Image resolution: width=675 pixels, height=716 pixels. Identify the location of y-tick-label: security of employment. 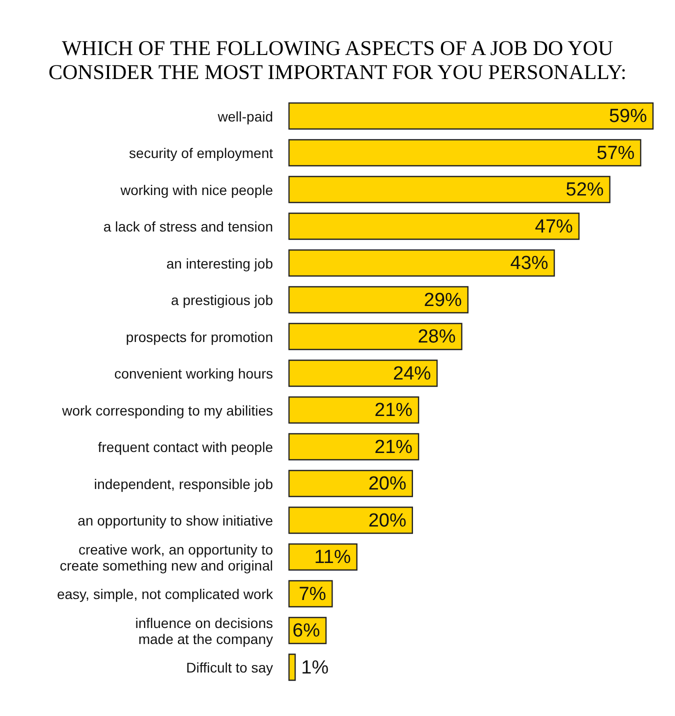
(201, 153).